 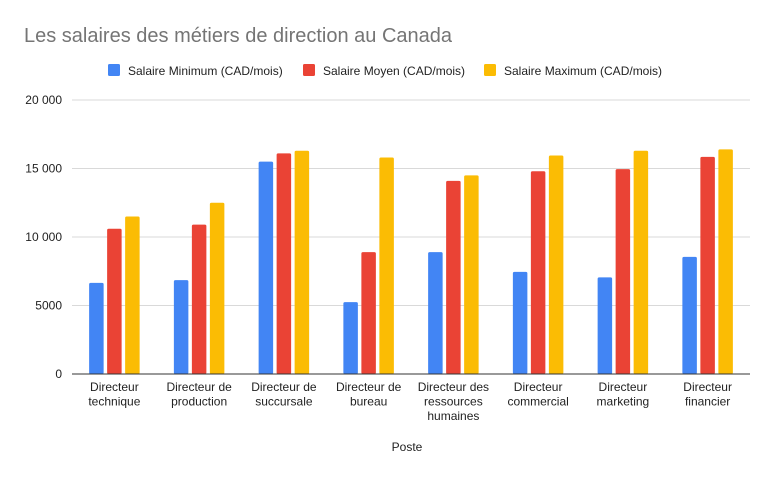 I want to click on x-category-label: Directeur technique, so click(x=114, y=394).